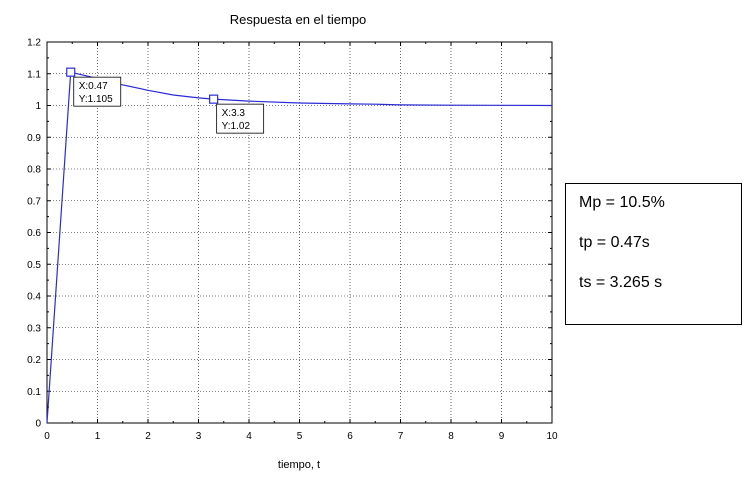 Image resolution: width=752 pixels, height=480 pixels. I want to click on y-tick-label: 0.9, so click(34, 138).